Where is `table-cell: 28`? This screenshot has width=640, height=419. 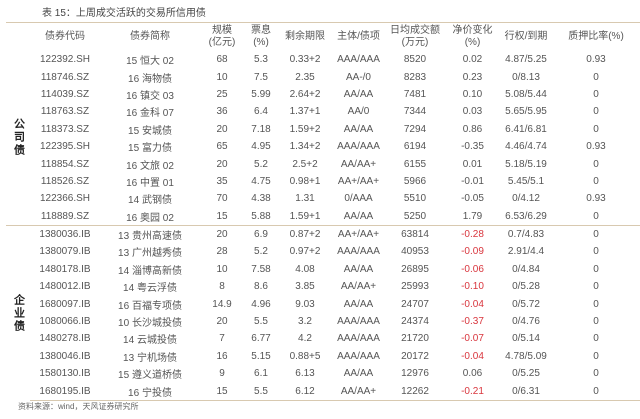
table-cell: 28 is located at coordinates (222, 252).